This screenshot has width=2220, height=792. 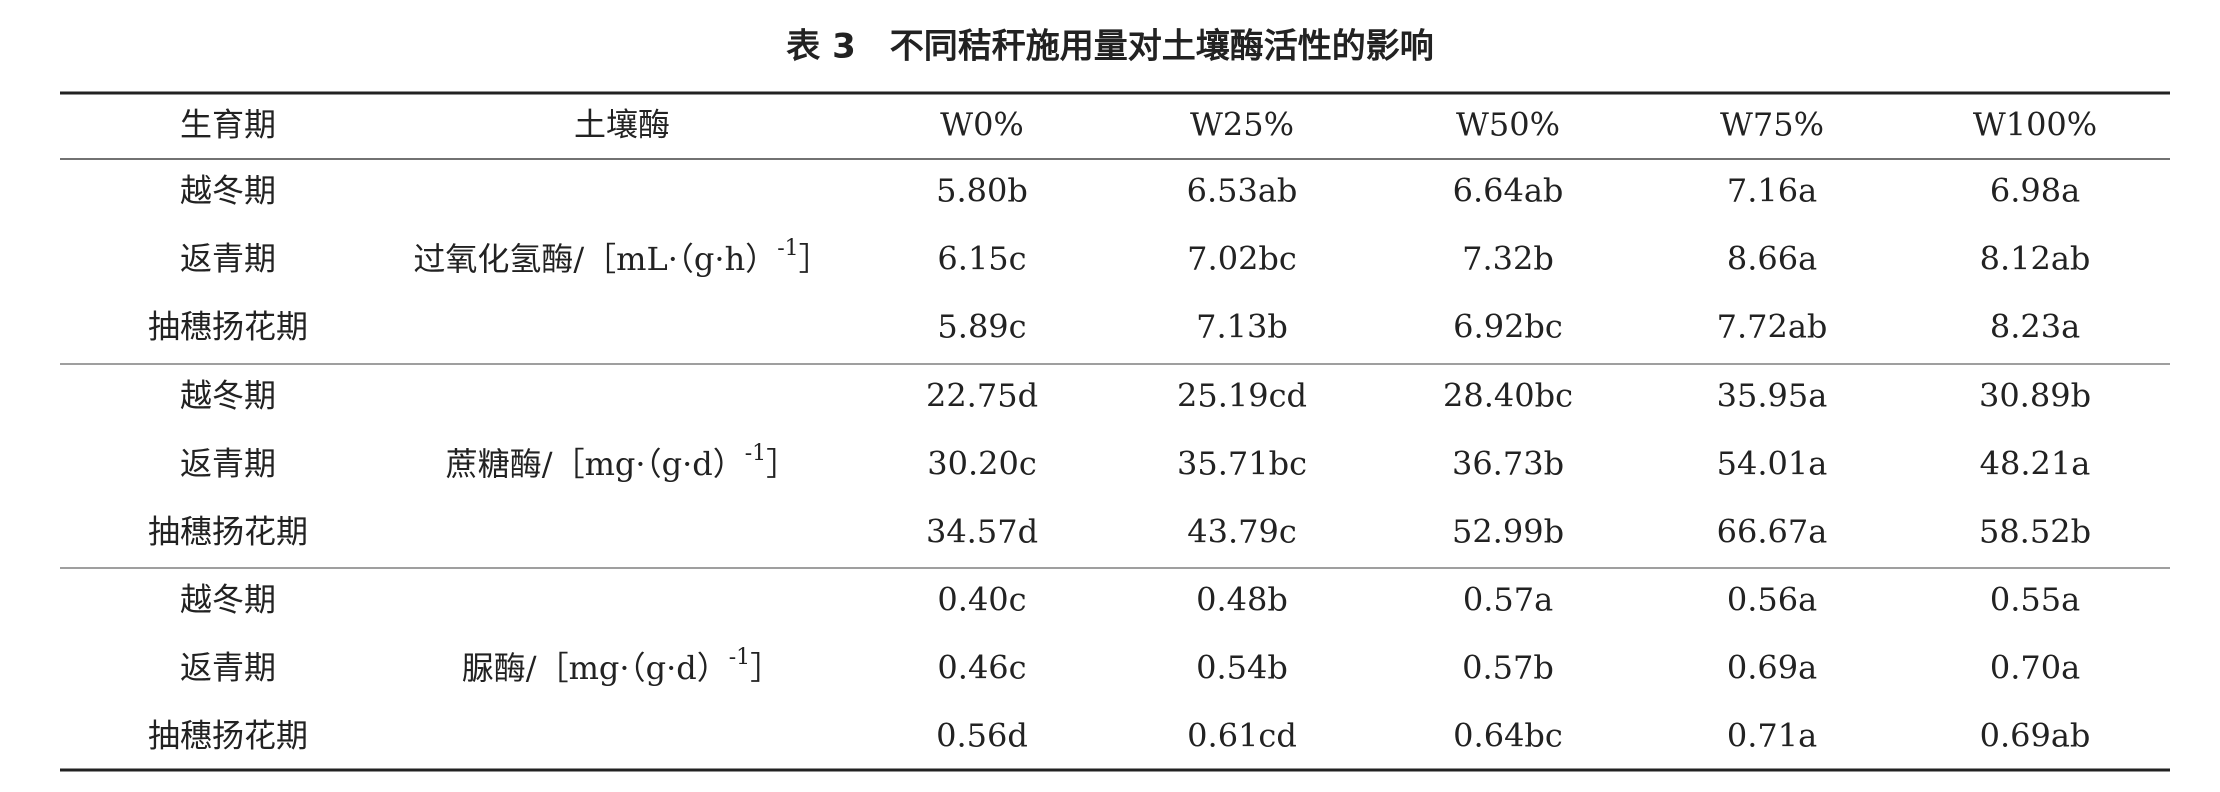 I want to click on value-cell: 0.69a, so click(x=1772, y=668).